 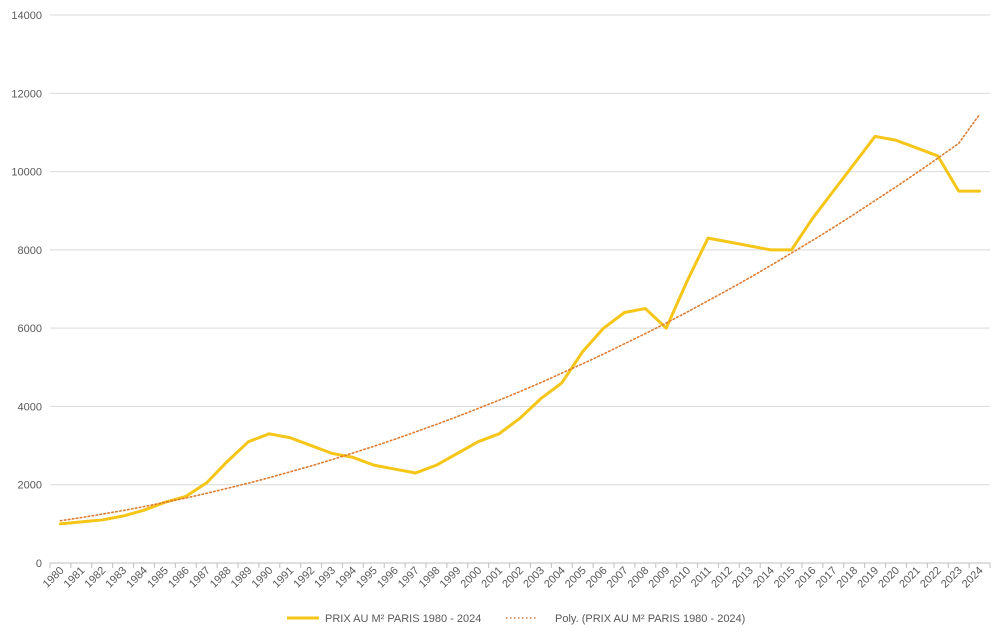 I want to click on x-tick-label: 1998, so click(x=430, y=578).